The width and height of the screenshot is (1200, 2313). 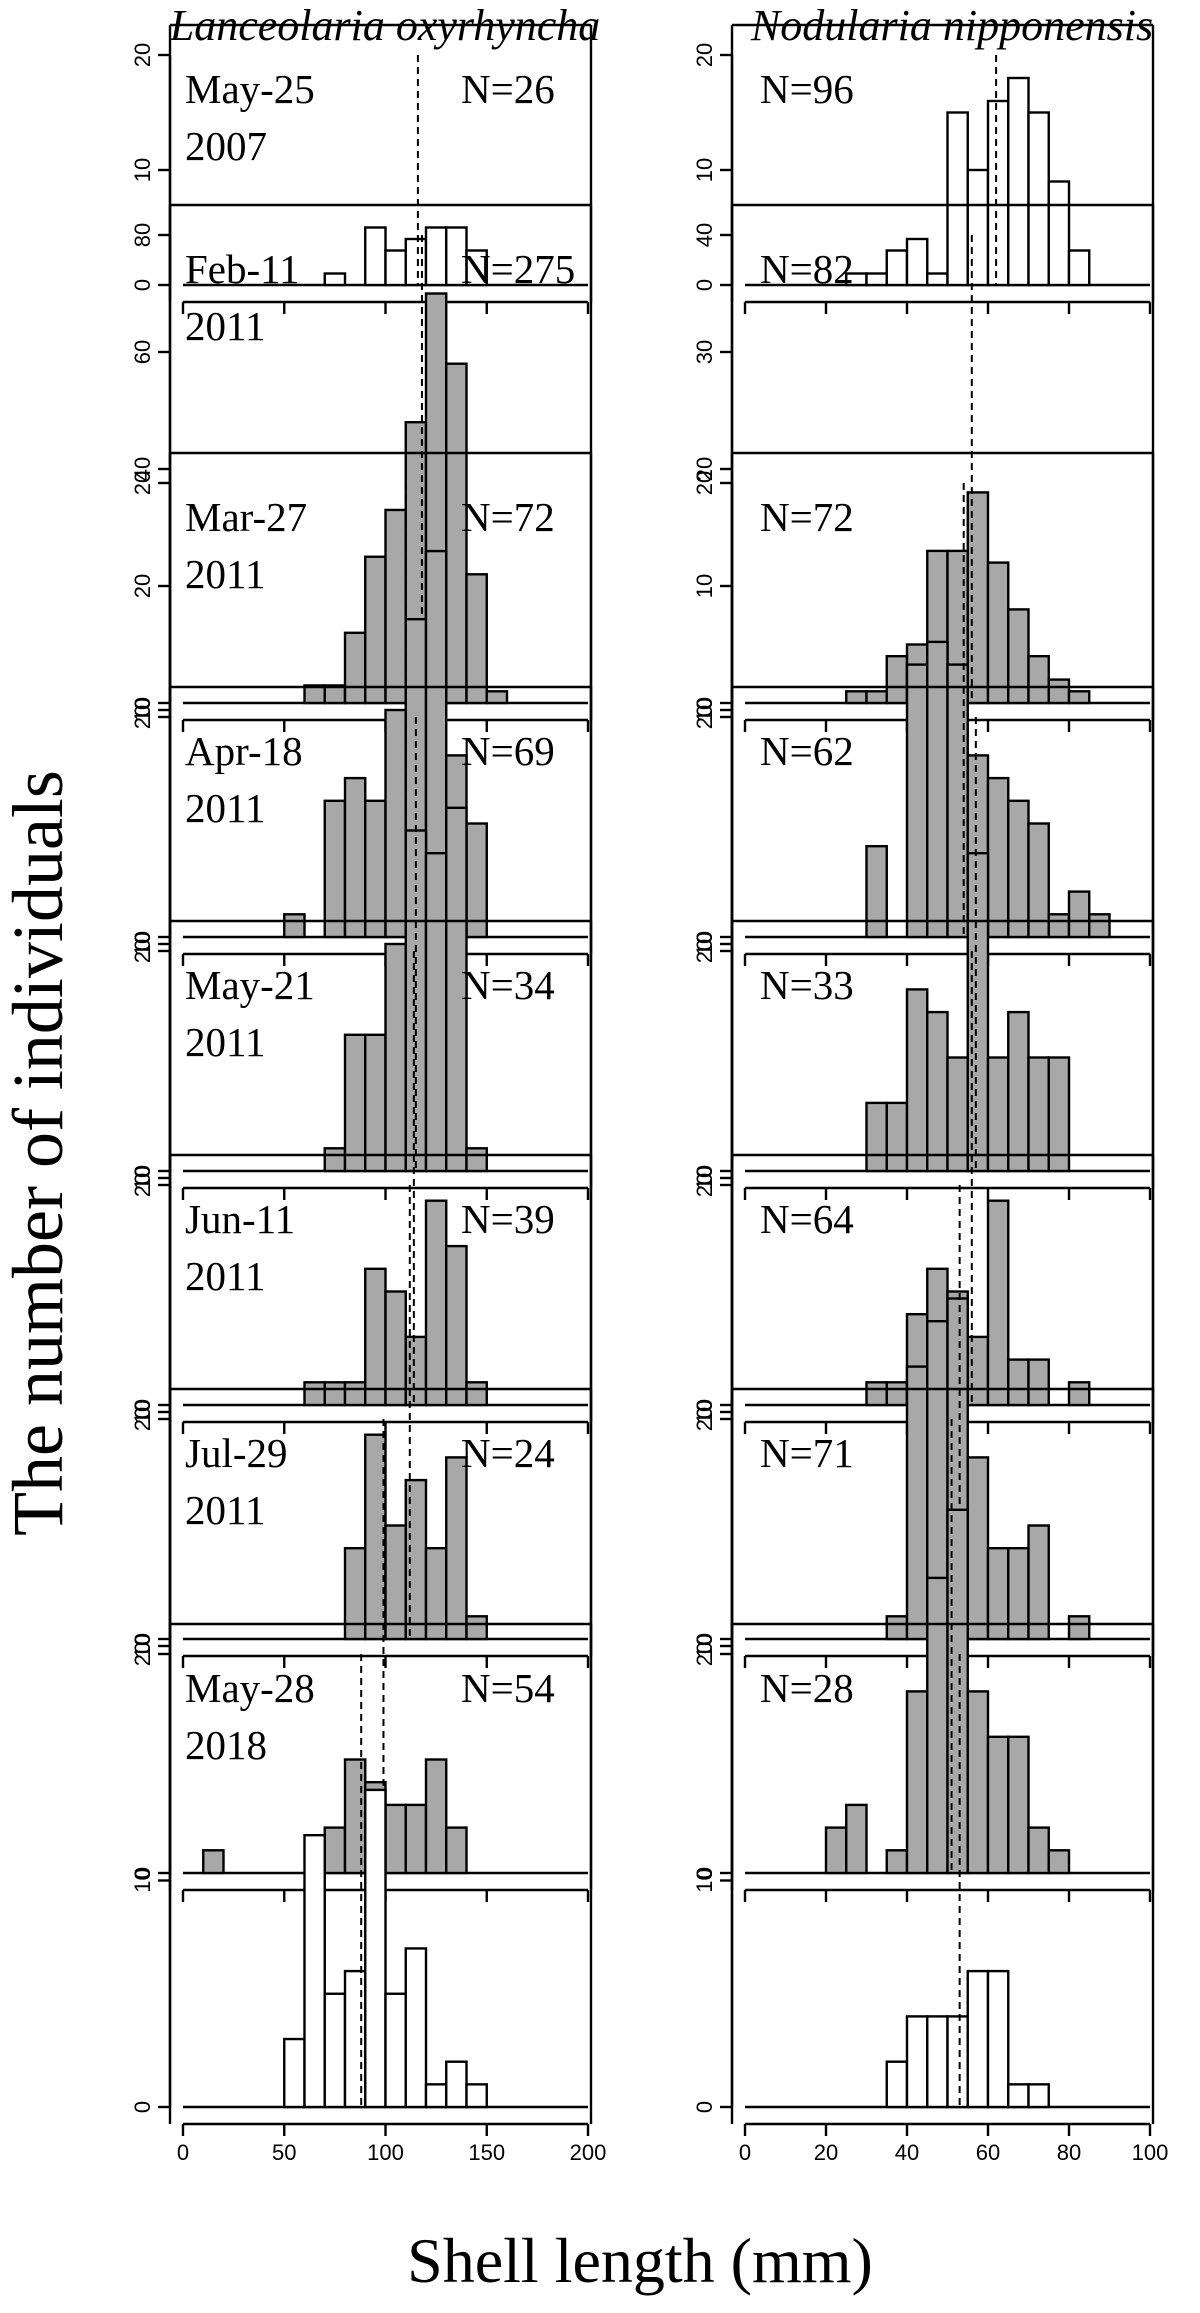 I want to click on panel-date-label: Jul-29, so click(x=236, y=1453).